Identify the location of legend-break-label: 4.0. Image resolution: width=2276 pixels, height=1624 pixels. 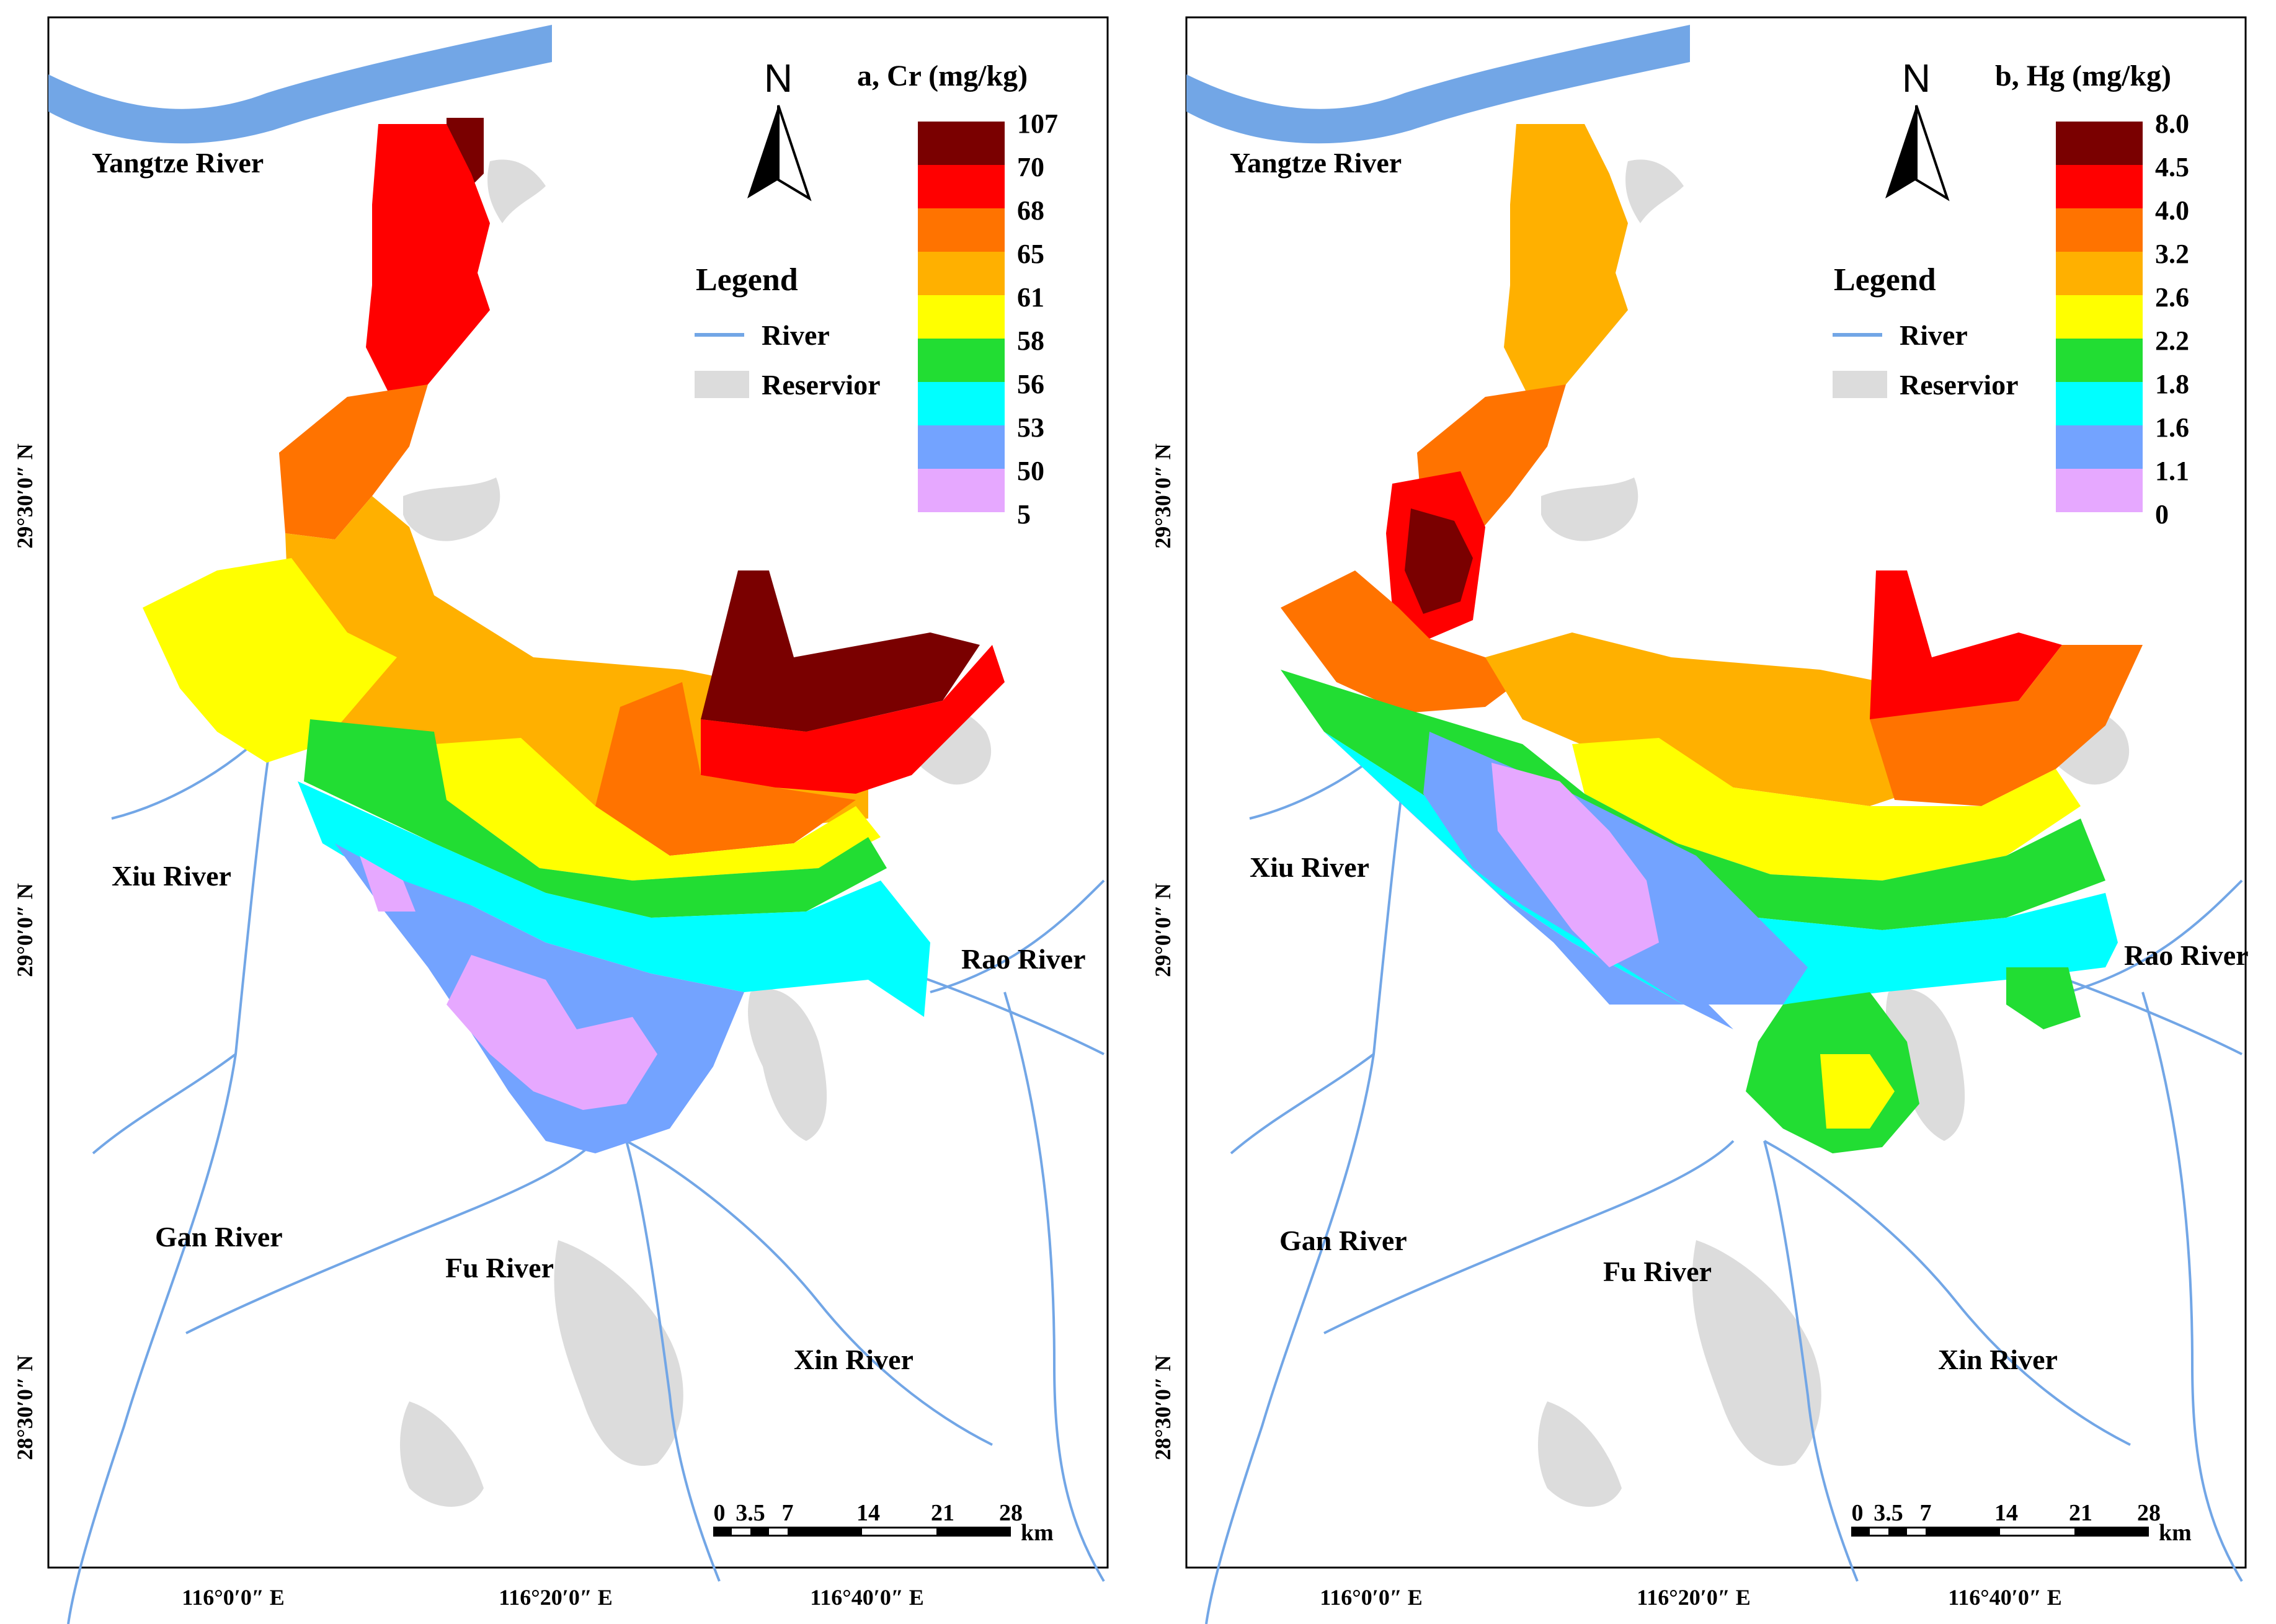
(2172, 210).